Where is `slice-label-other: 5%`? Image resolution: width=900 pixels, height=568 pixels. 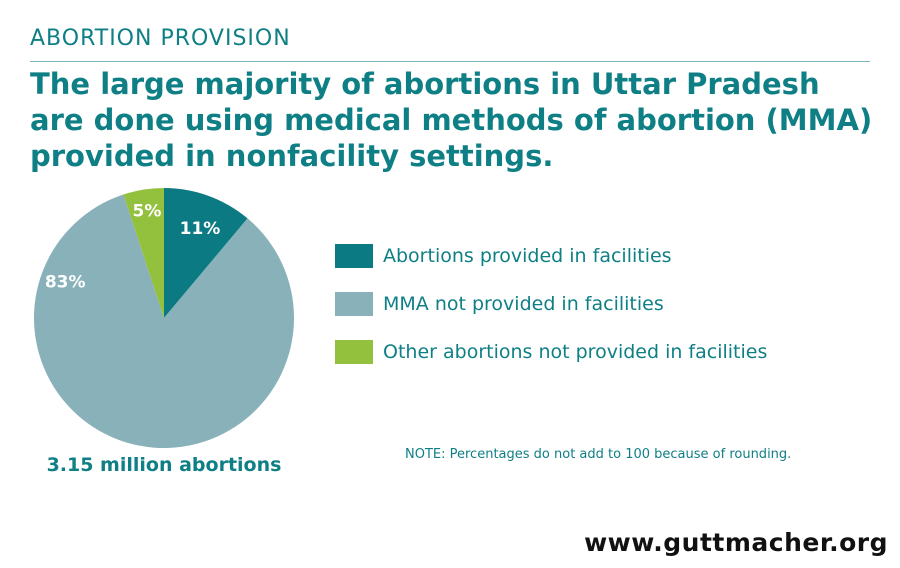
slice-label-other: 5% is located at coordinates (146, 211).